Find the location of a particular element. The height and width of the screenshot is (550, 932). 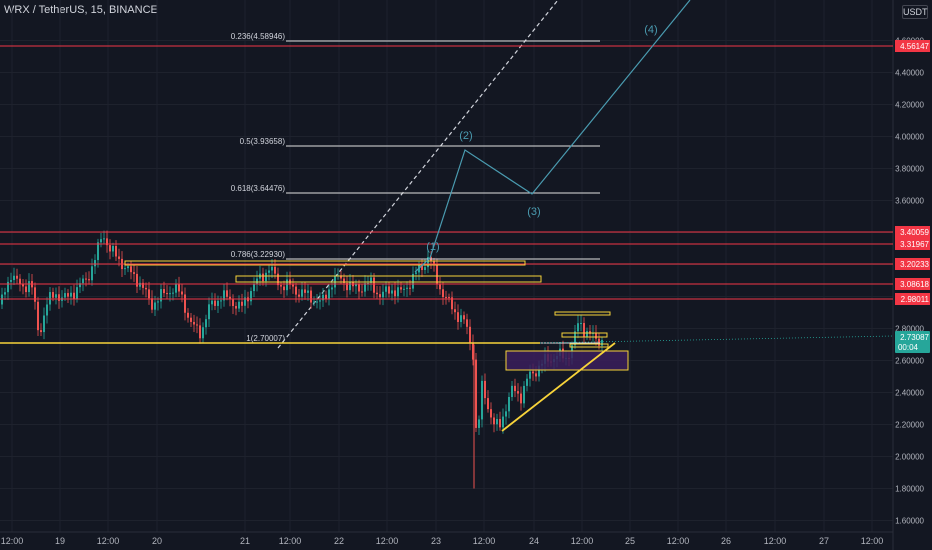

price-tick-label: 4.00000 is located at coordinates (909, 137).